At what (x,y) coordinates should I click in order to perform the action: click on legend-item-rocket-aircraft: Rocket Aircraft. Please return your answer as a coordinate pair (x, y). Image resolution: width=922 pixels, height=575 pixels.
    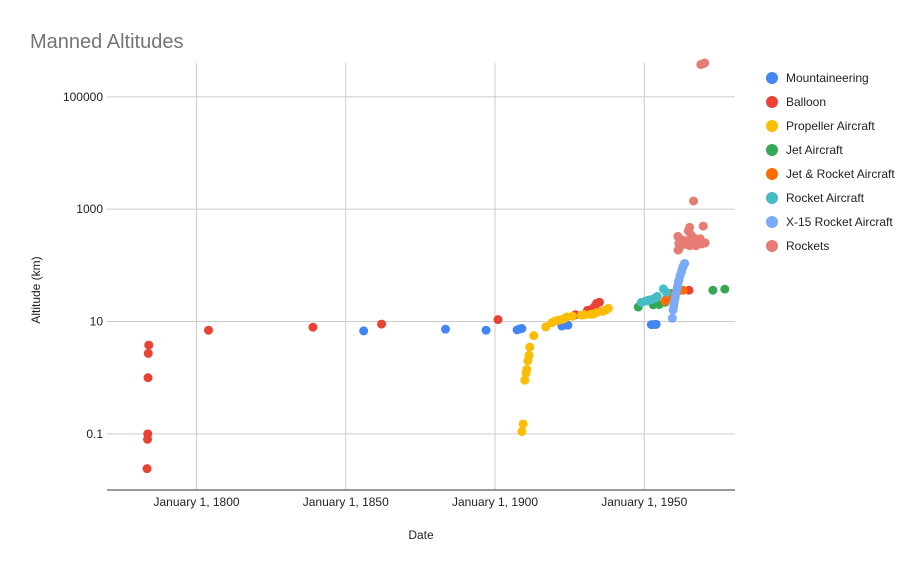
    Looking at the image, I should click on (815, 198).